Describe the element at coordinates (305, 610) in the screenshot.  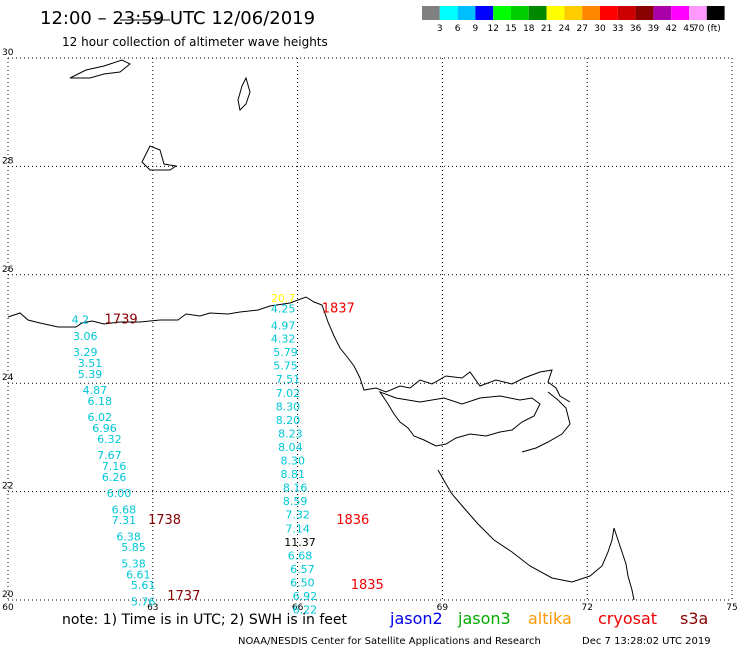
I see `wave-height-label: 6.22` at that location.